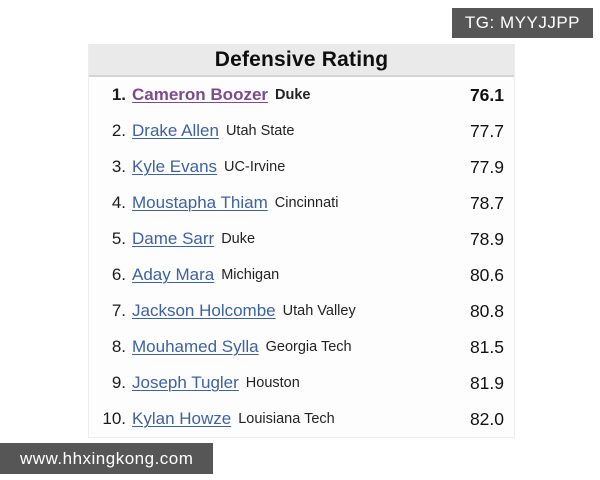  I want to click on rating-value: 80.6, so click(486, 274).